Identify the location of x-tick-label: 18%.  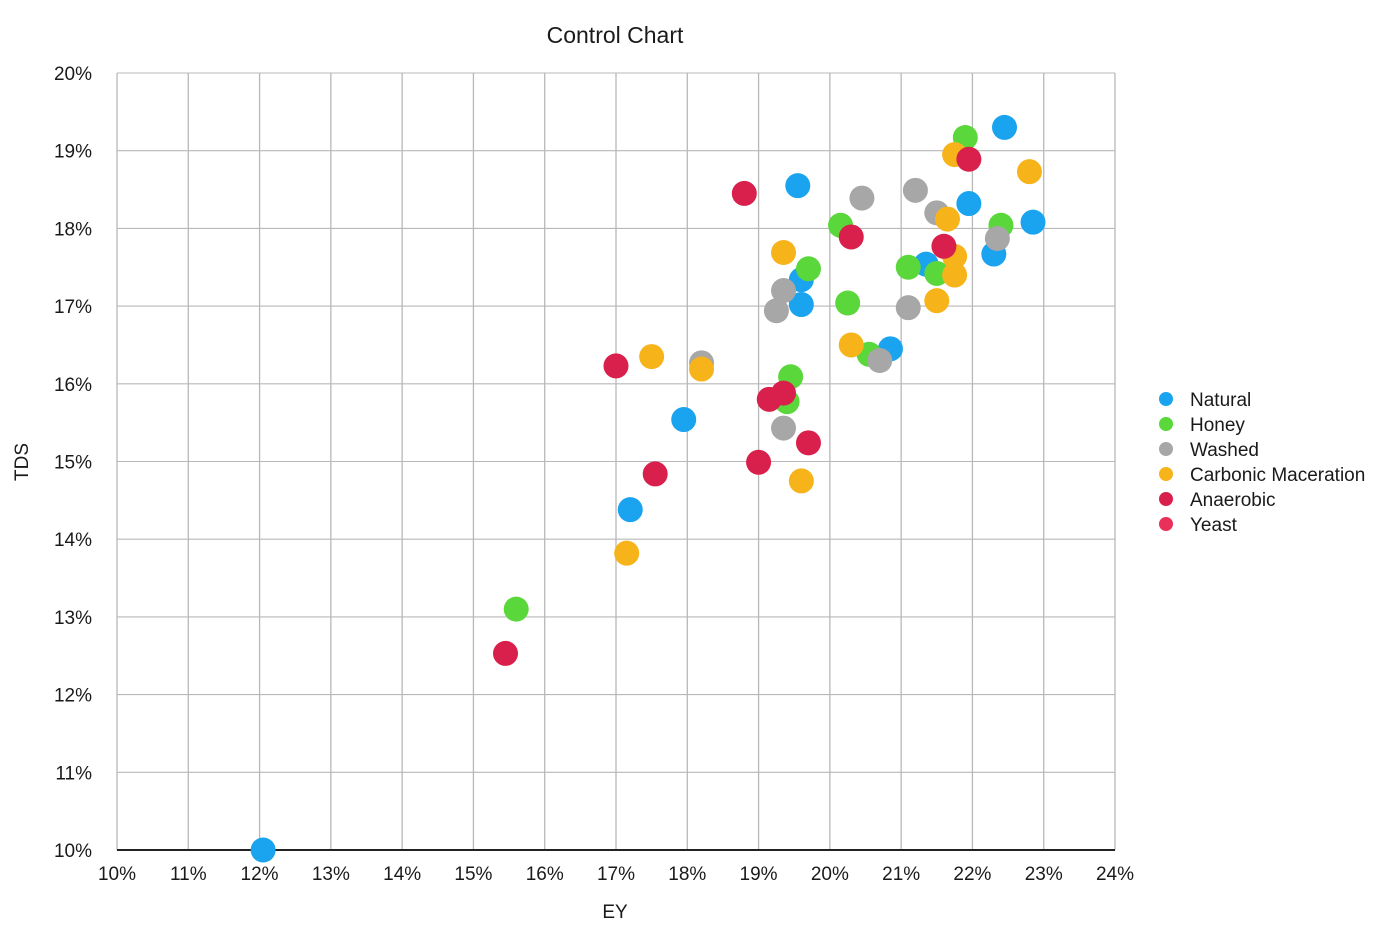
(687, 874).